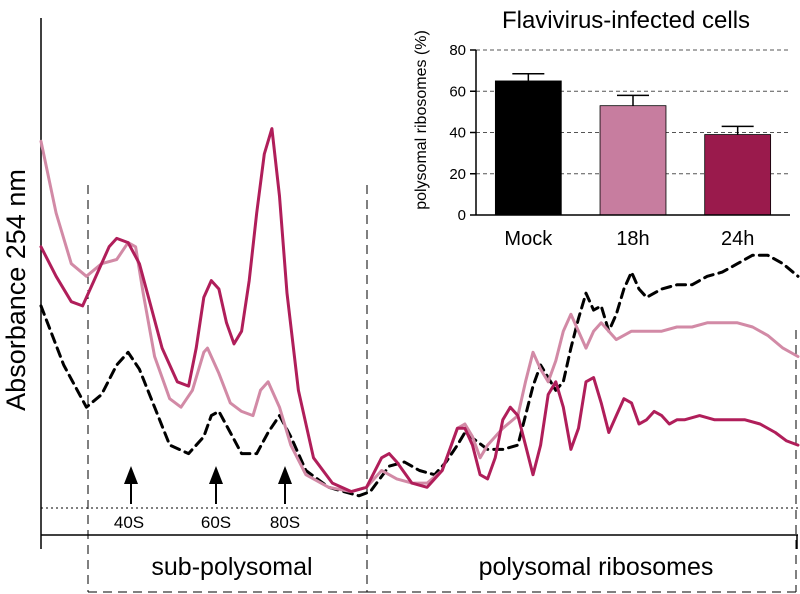  I want to click on inset-x-categories: Mock 18h 24h, so click(629, 239).